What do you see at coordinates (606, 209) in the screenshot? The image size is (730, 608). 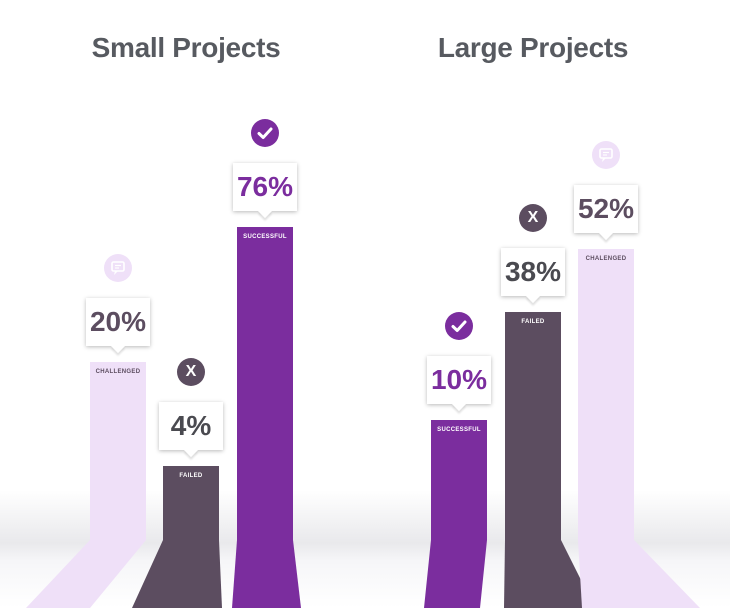 I see `value-callout: 52%` at bounding box center [606, 209].